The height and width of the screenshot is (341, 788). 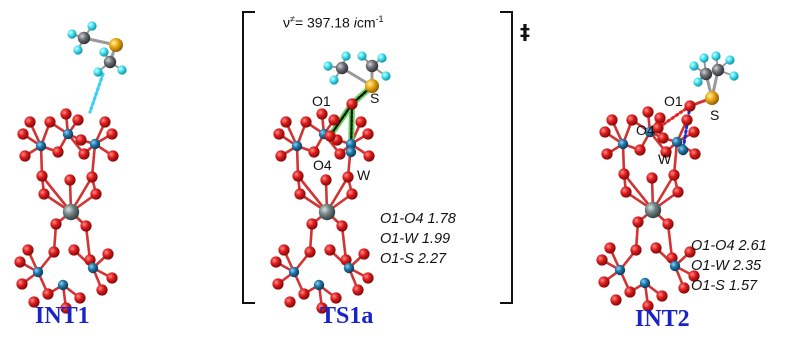 I want to click on int2-atom-label-w: W, so click(x=665, y=159).